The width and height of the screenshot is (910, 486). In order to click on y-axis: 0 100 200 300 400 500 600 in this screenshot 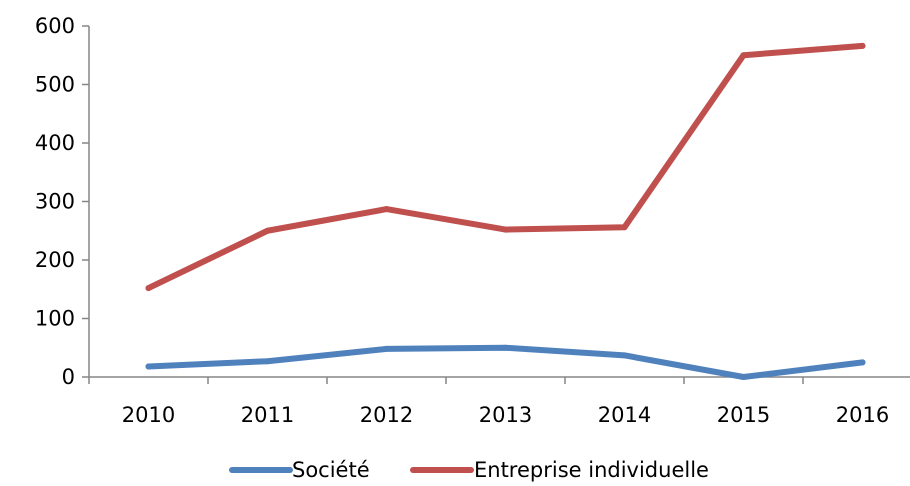, I will do `click(62, 201)`.